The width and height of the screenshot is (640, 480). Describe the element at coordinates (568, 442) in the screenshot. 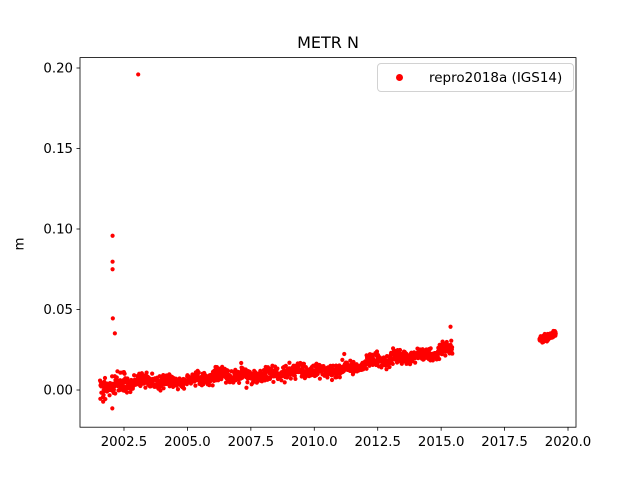

I see `x-tick-label: 2020.0` at that location.